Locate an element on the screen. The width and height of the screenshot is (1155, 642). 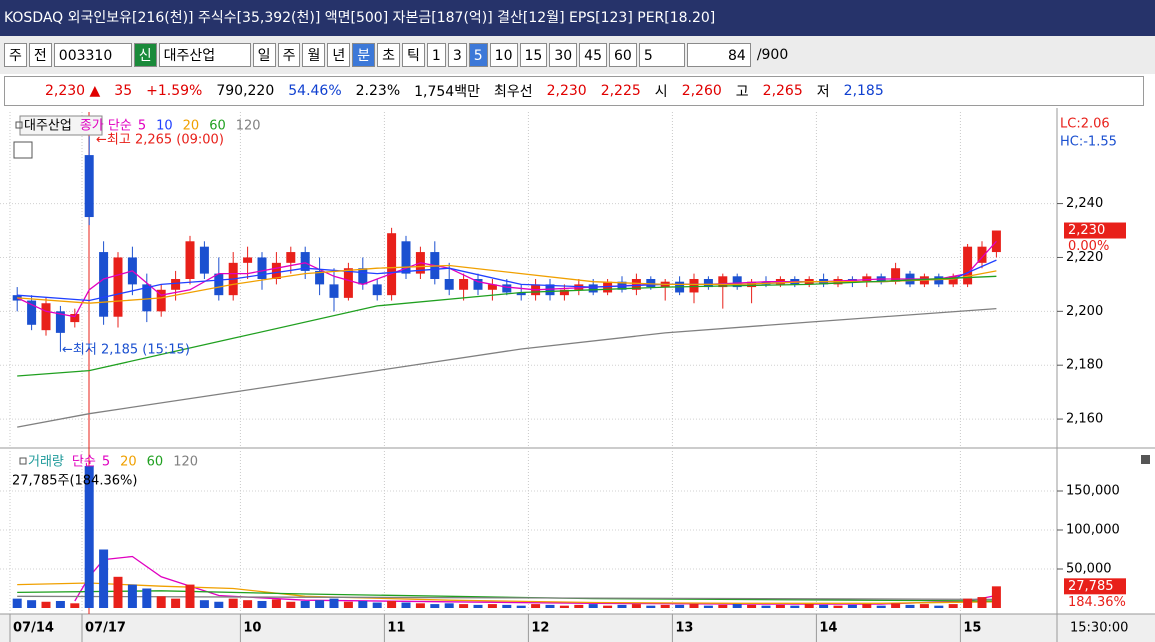
panel-title: 거래량 is located at coordinates (46, 462).